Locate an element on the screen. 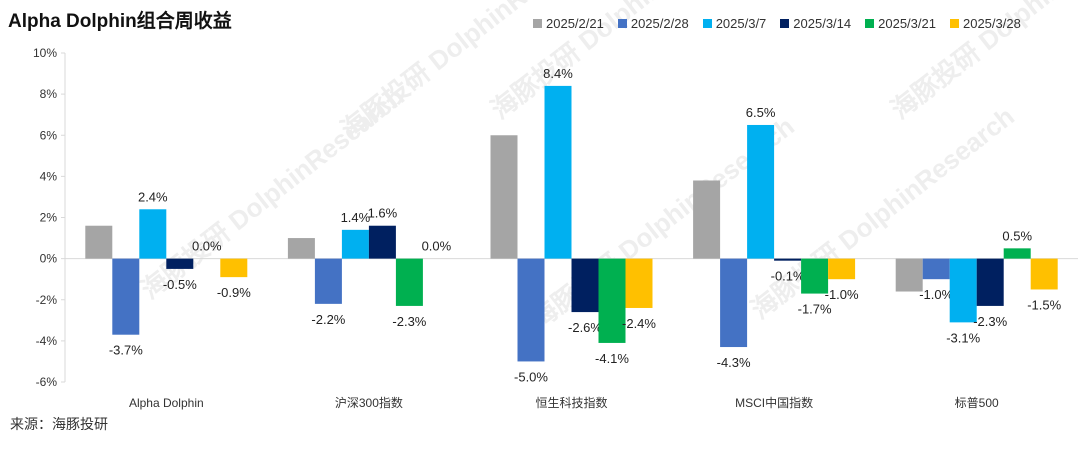 This screenshot has width=1080, height=451. legend-item: 2025/2/28 is located at coordinates (653, 23).